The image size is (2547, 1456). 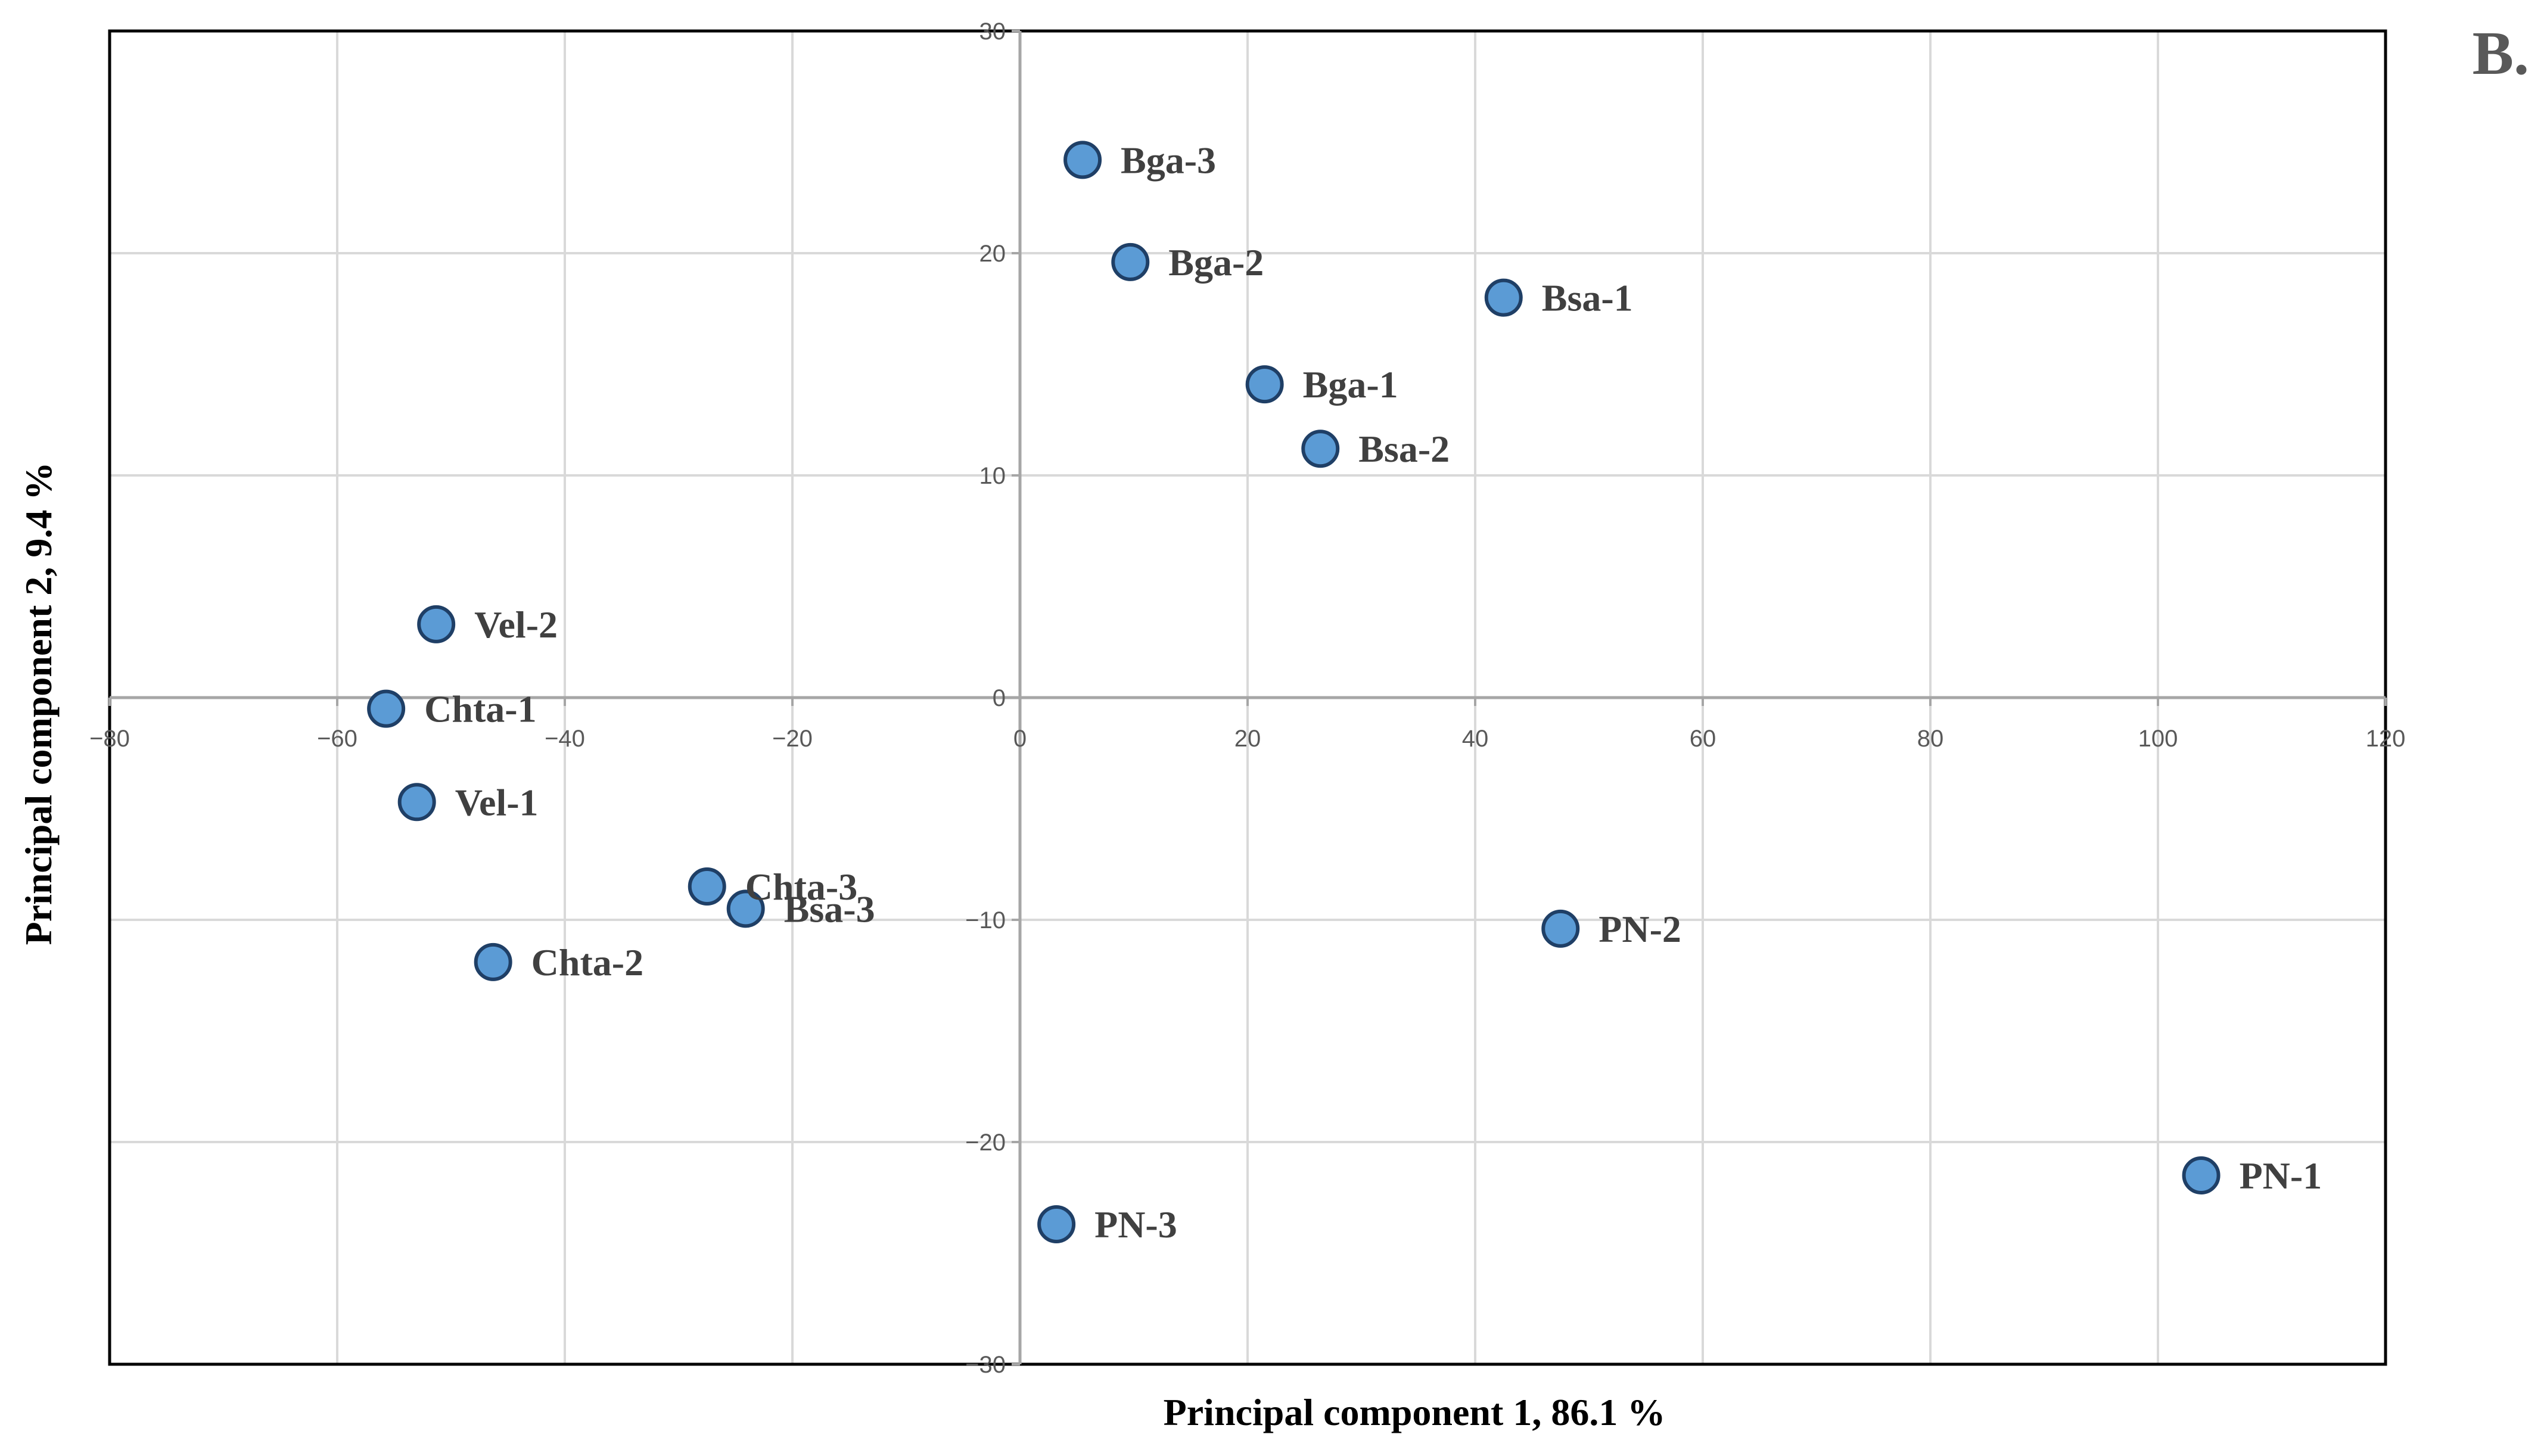 I want to click on x-tick-label: 0, so click(x=1020, y=739).